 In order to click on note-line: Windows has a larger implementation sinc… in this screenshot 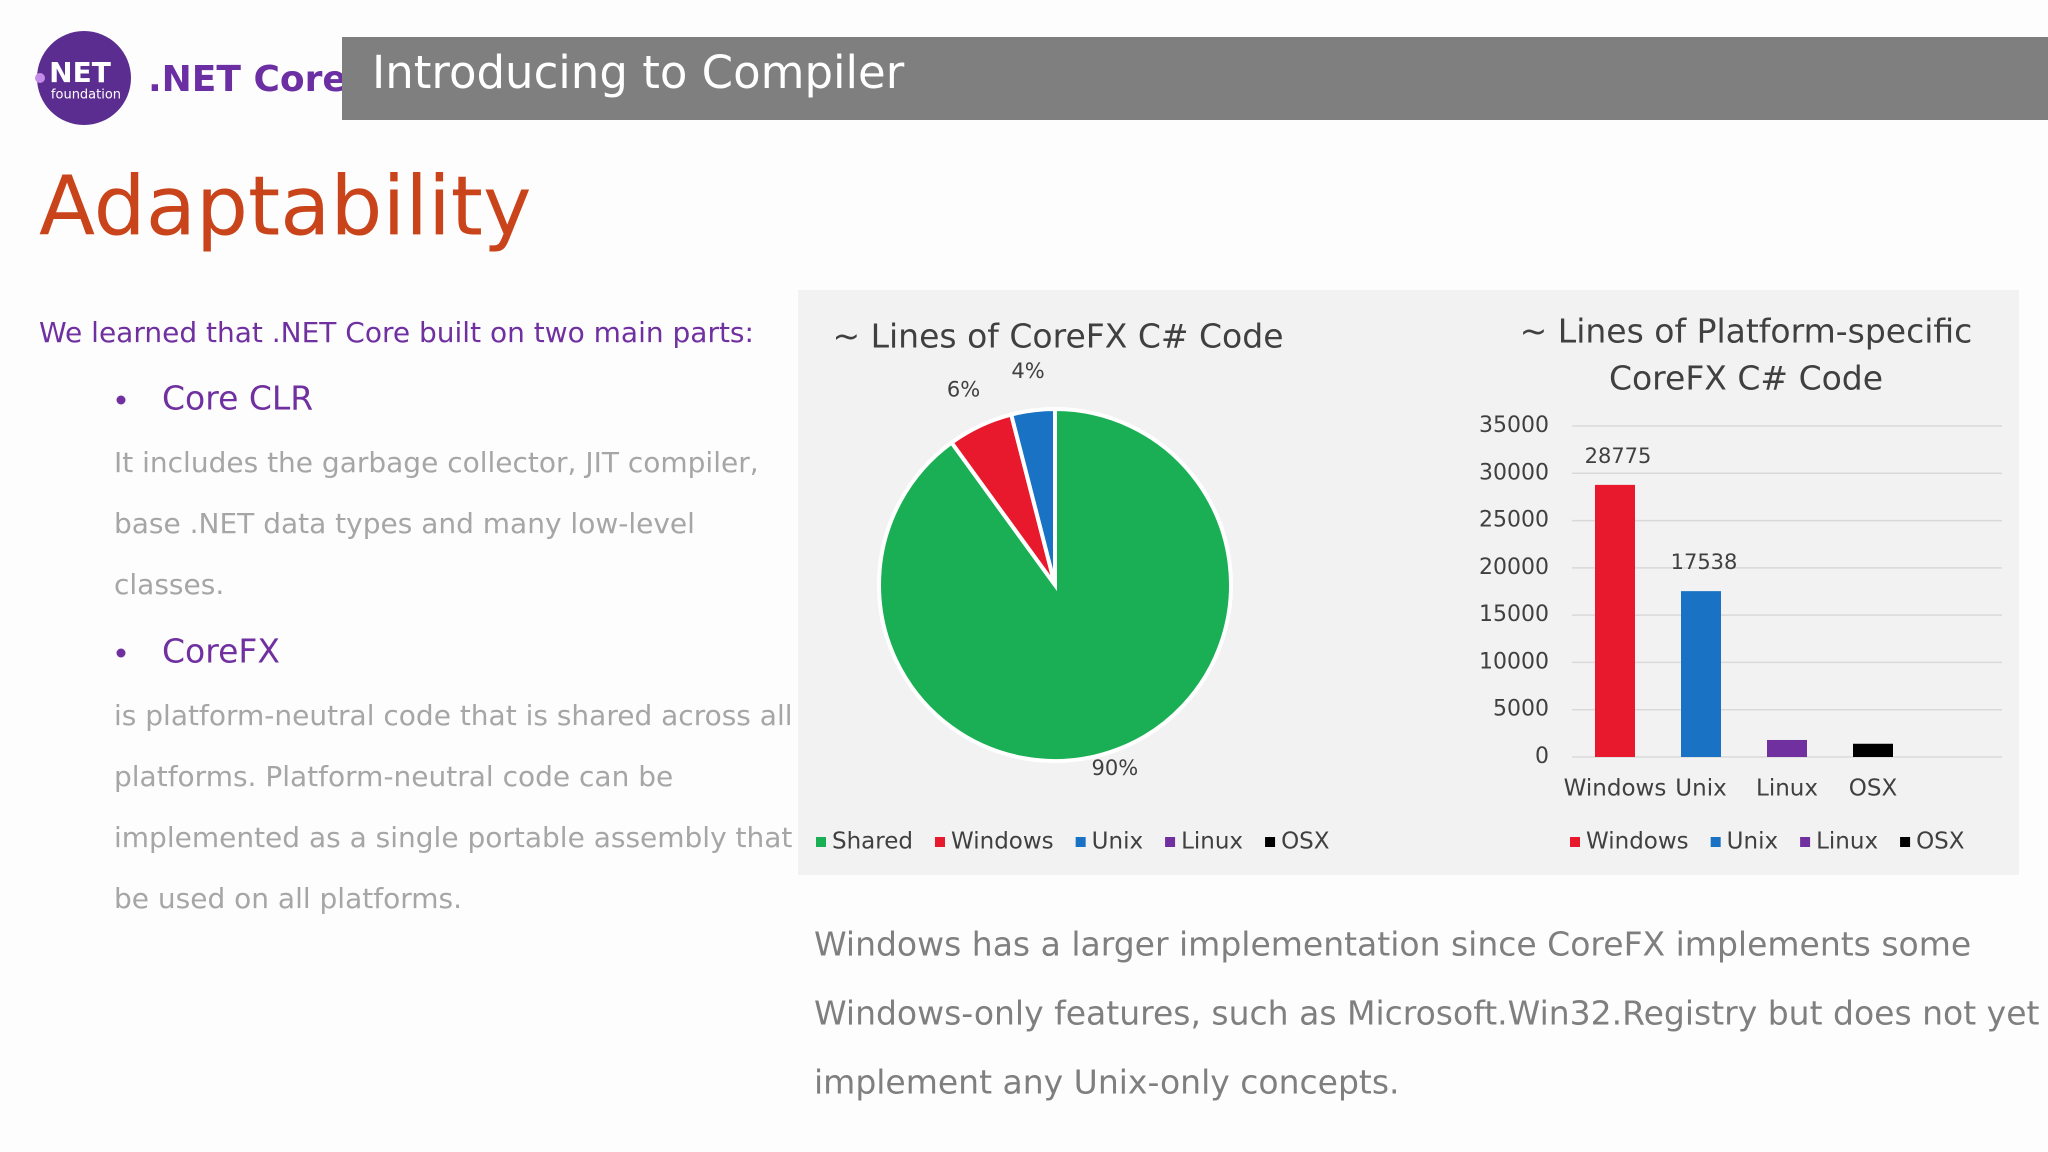, I will do `click(1392, 944)`.